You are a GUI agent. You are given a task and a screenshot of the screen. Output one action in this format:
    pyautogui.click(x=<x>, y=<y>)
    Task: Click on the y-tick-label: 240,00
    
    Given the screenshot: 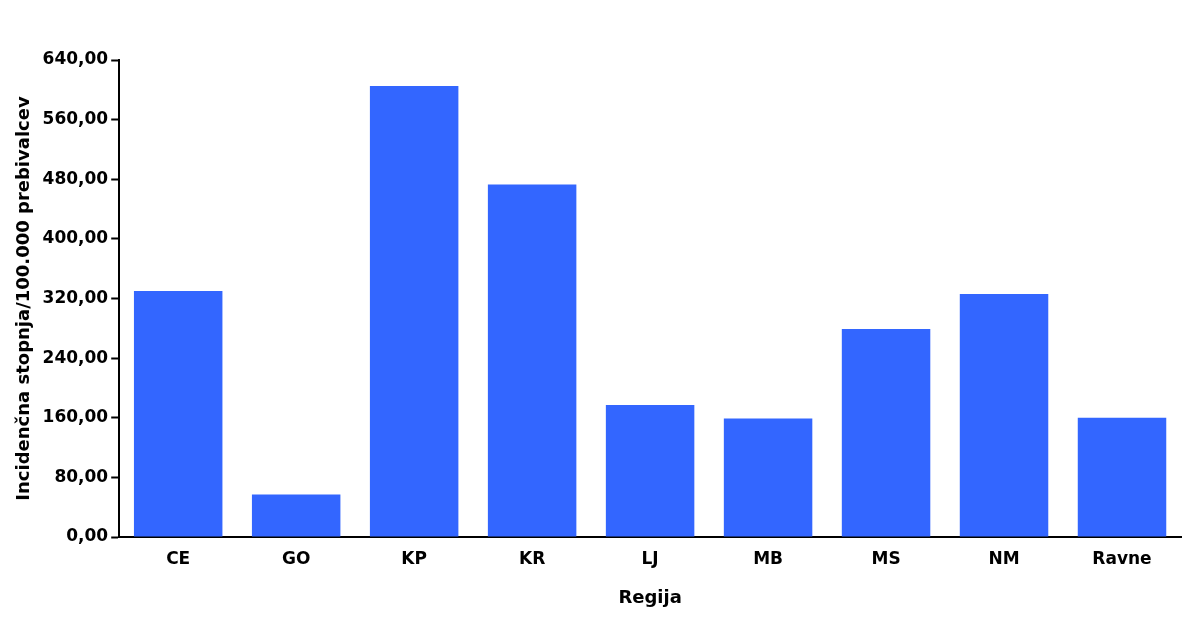 What is the action you would take?
    pyautogui.click(x=75, y=356)
    